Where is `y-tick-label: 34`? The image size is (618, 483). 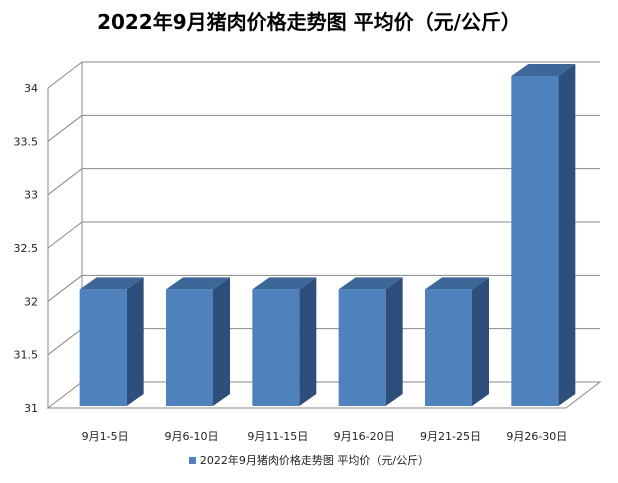
y-tick-label: 34 is located at coordinates (31, 88).